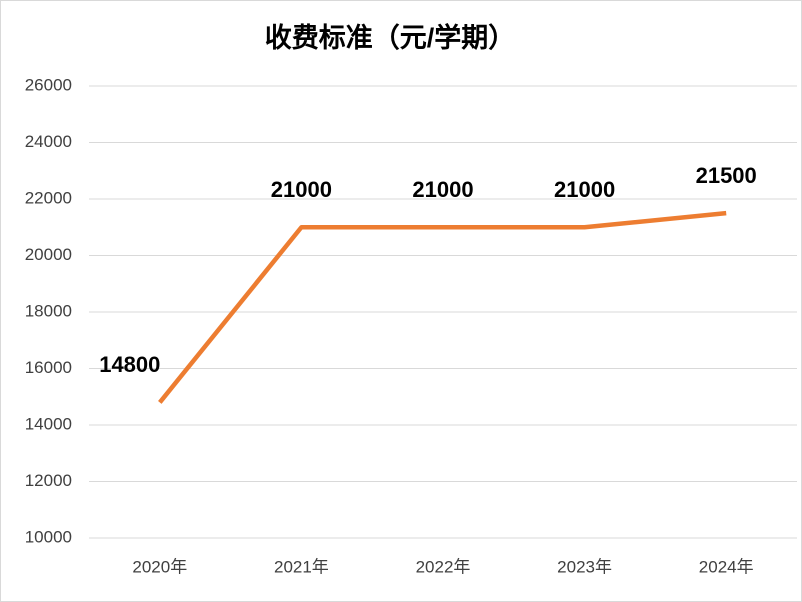  I want to click on y-tick-label: 24000, so click(48, 141).